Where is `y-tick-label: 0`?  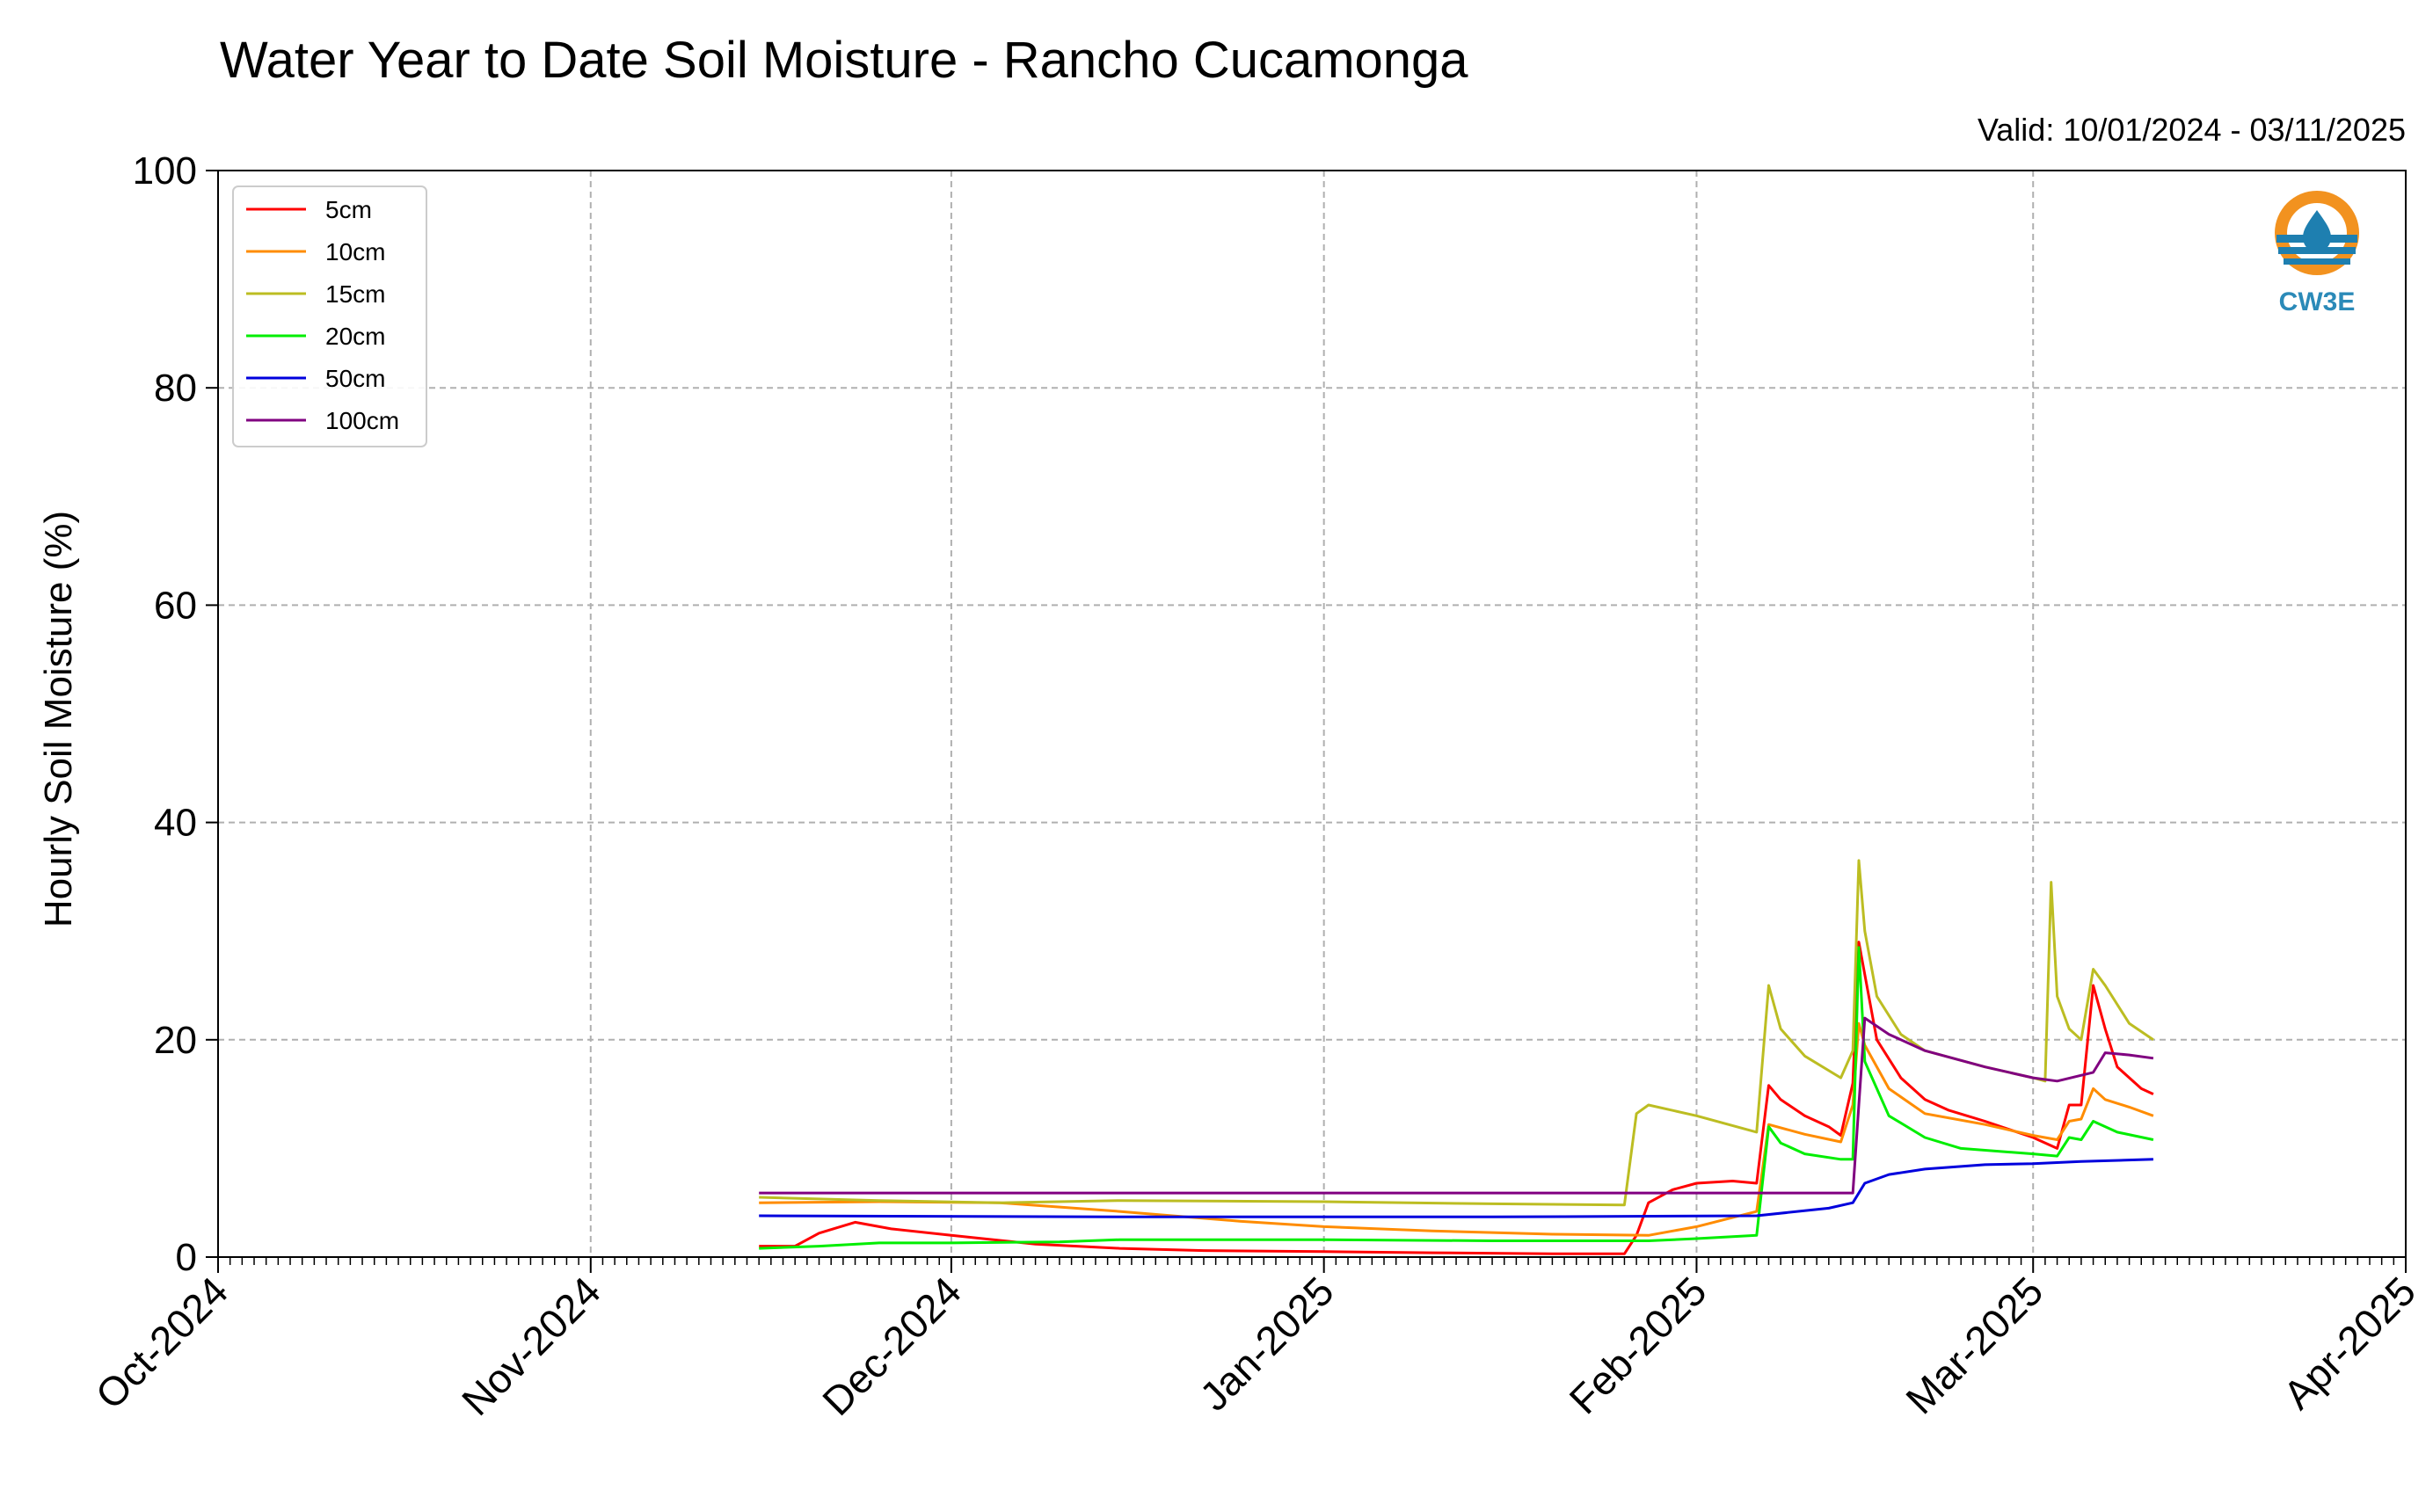
y-tick-label: 0 is located at coordinates (186, 1258).